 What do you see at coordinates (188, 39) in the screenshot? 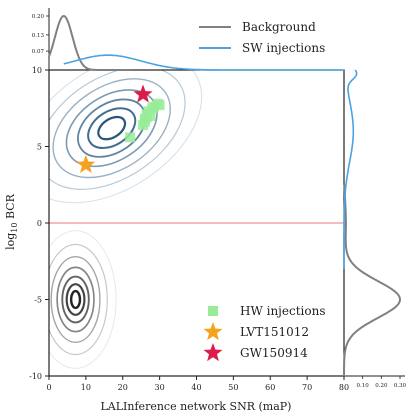
I see `top-marginal-plot: 0.07 0.13 0.20` at bounding box center [188, 39].